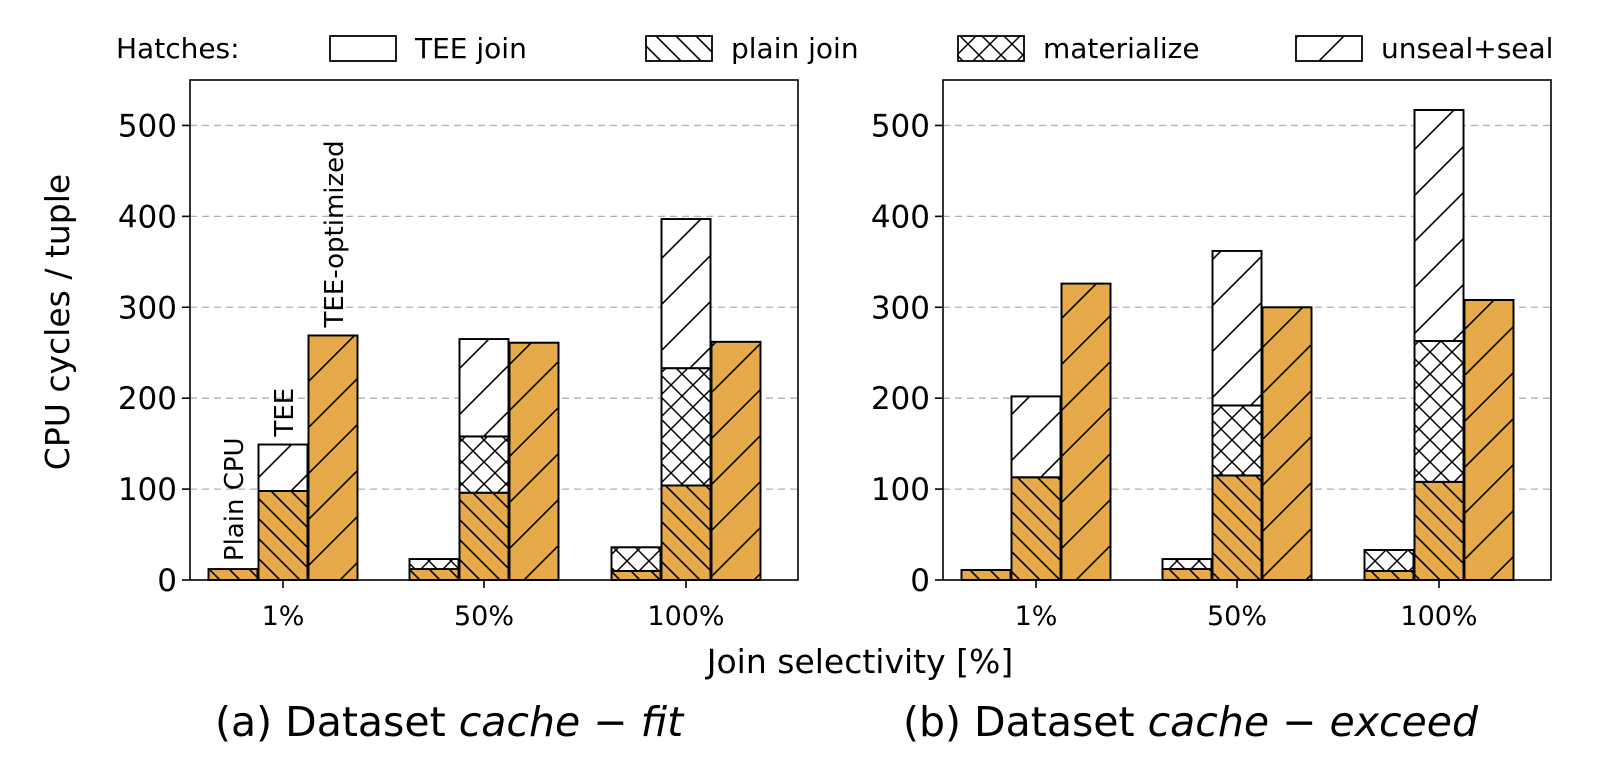  I want to click on x-tick-label-1pct: 1%, so click(283, 616).